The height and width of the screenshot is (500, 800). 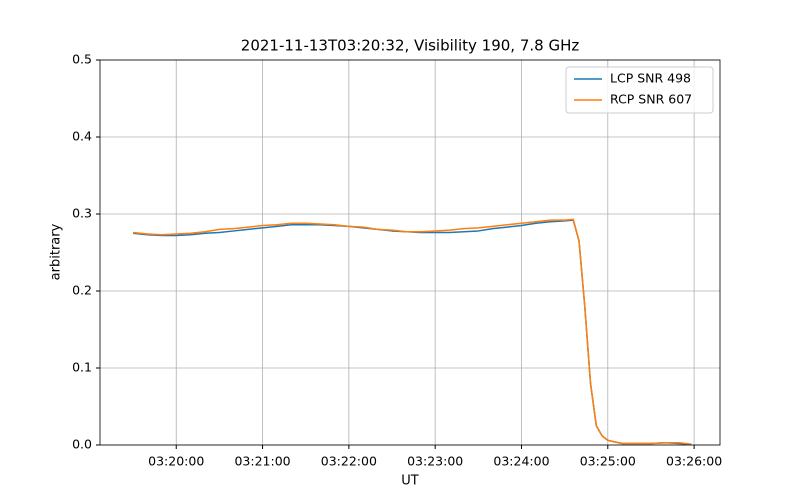 What do you see at coordinates (694, 461) in the screenshot?
I see `x-tick-label: 03:26:00` at bounding box center [694, 461].